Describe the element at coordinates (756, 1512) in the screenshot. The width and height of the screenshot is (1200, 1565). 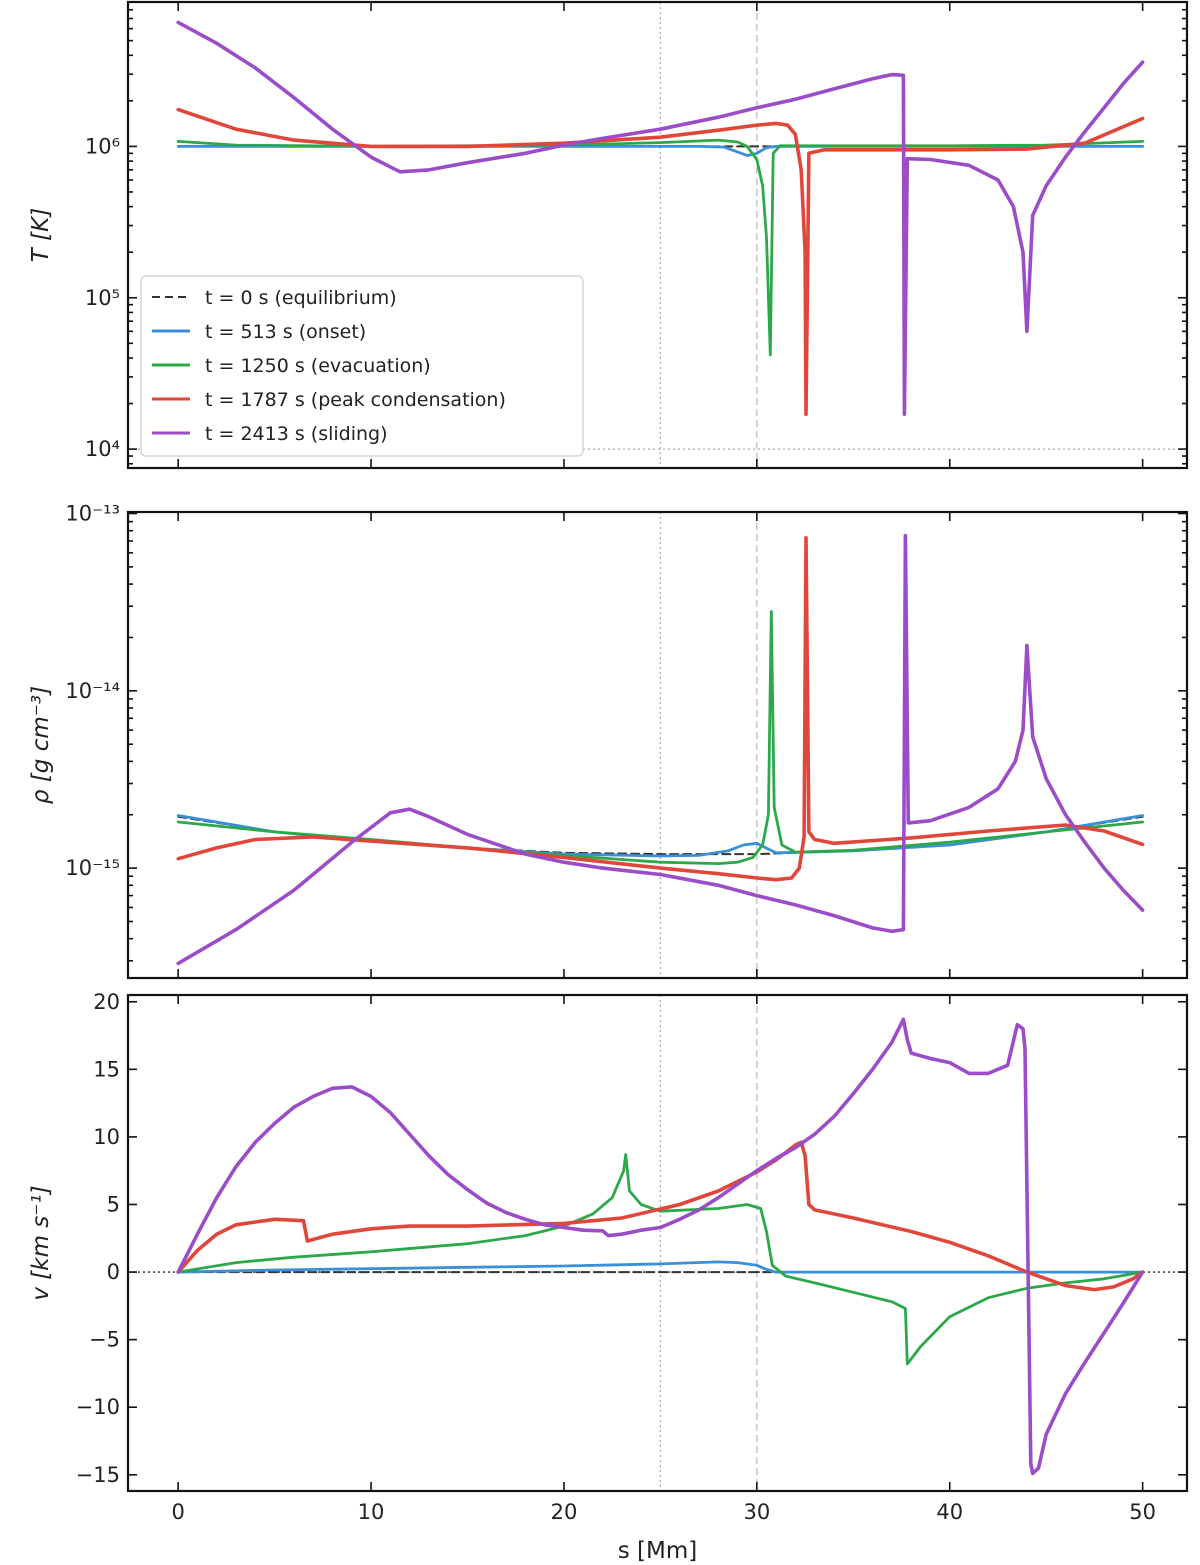
I see `x-tick-label: 30` at that location.